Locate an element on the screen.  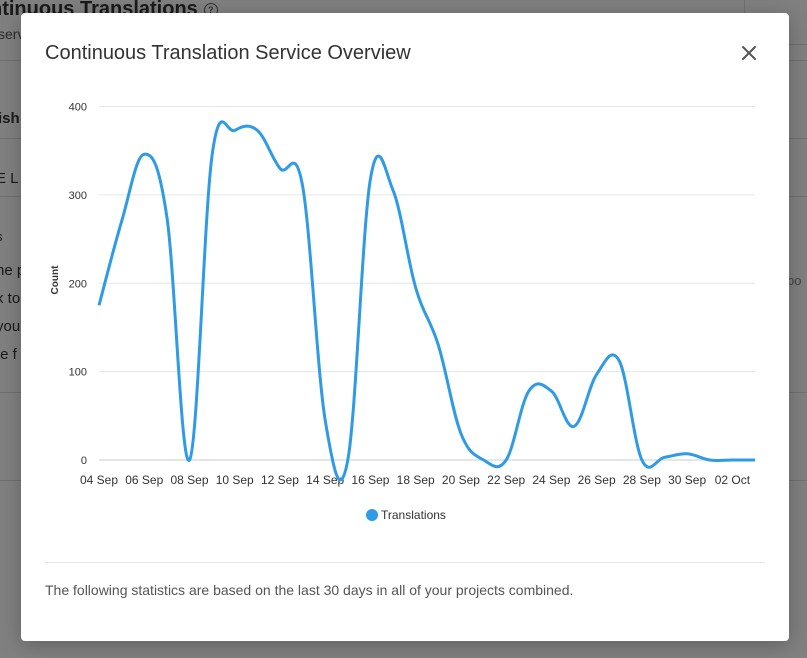
x-tick-label: 12 Sep is located at coordinates (280, 480).